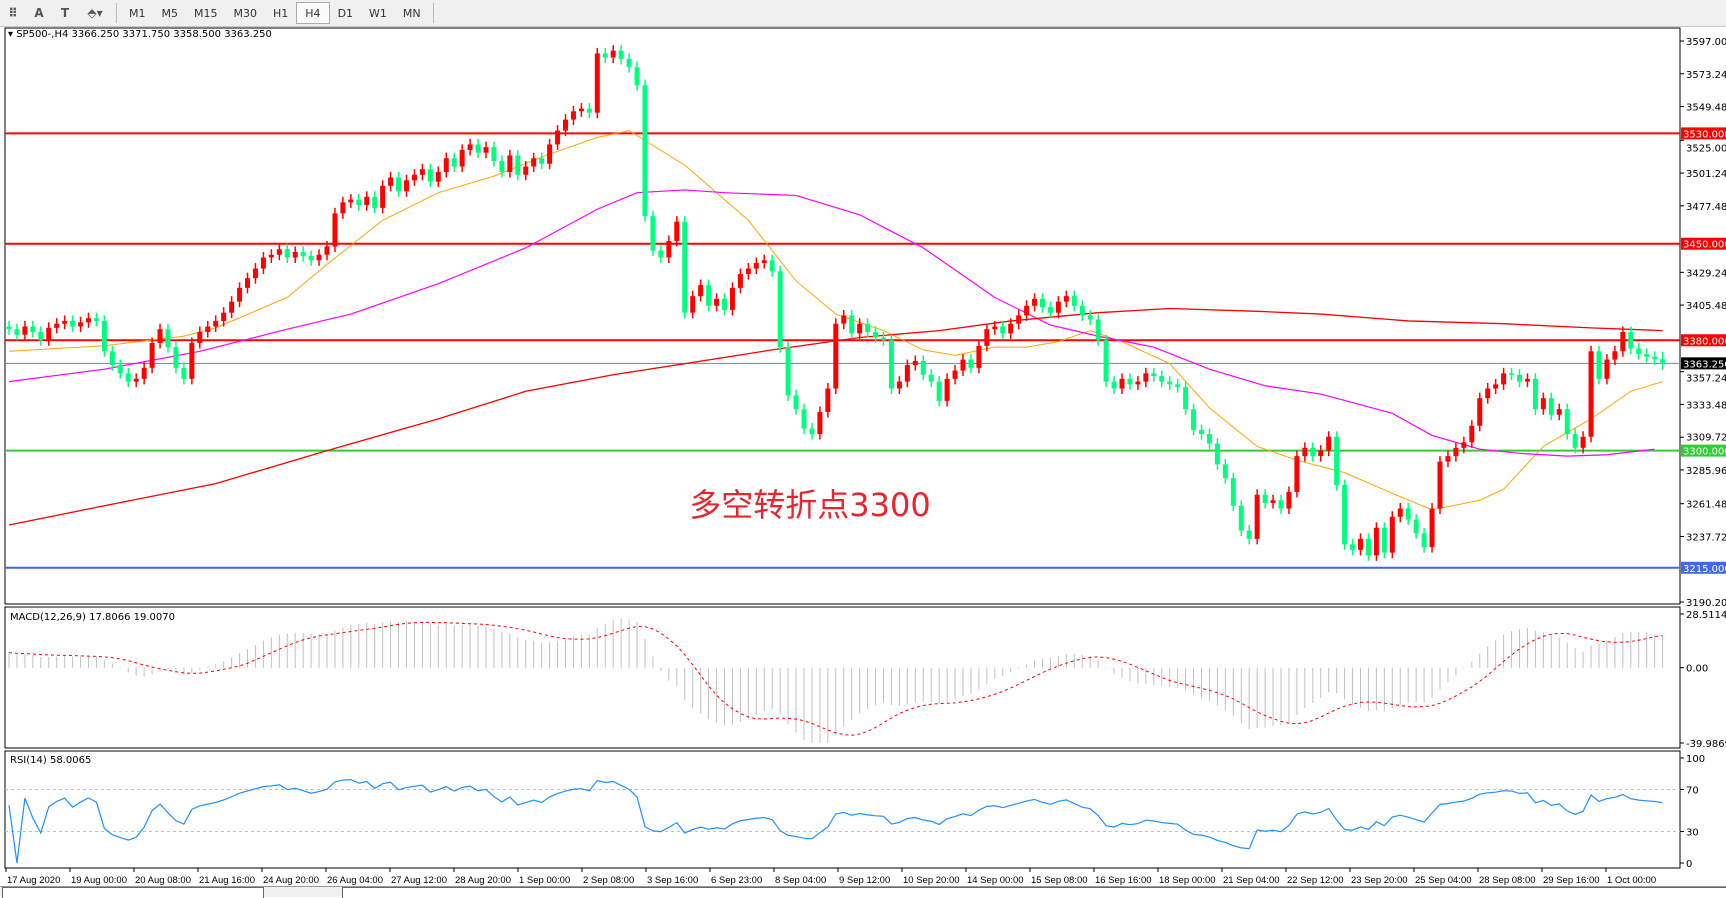 This screenshot has width=1726, height=898. Describe the element at coordinates (65, 13) in the screenshot. I see `text-label-icon: T` at that location.